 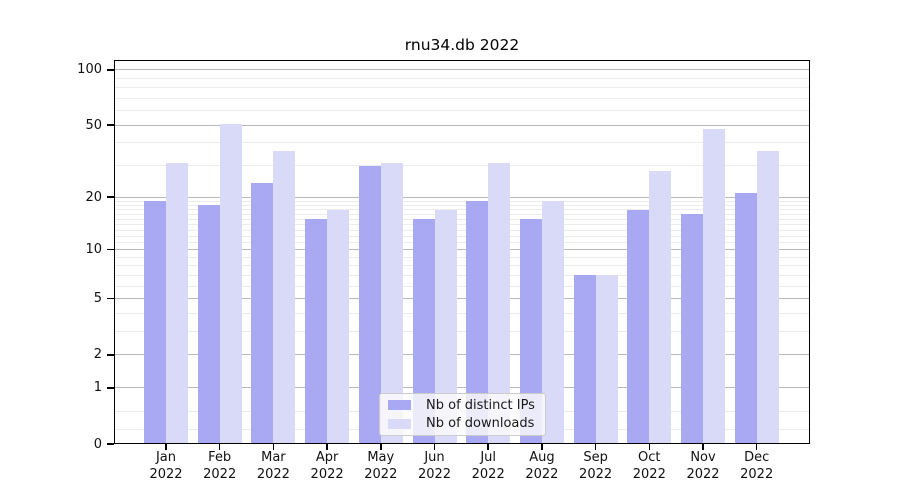 I want to click on bar-distinct-ips-mar, so click(x=262, y=313).